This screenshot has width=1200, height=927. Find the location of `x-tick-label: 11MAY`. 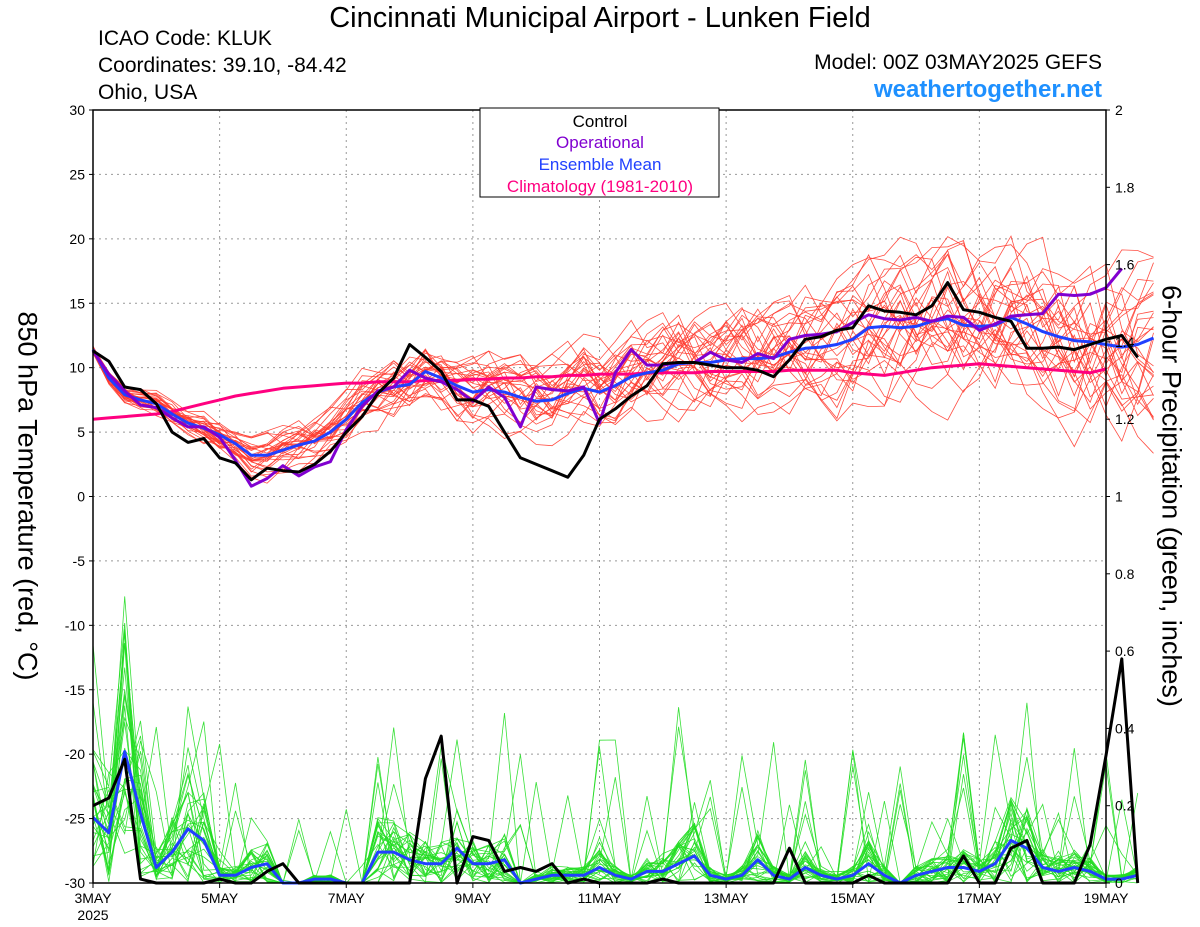

x-tick-label: 11MAY is located at coordinates (600, 898).